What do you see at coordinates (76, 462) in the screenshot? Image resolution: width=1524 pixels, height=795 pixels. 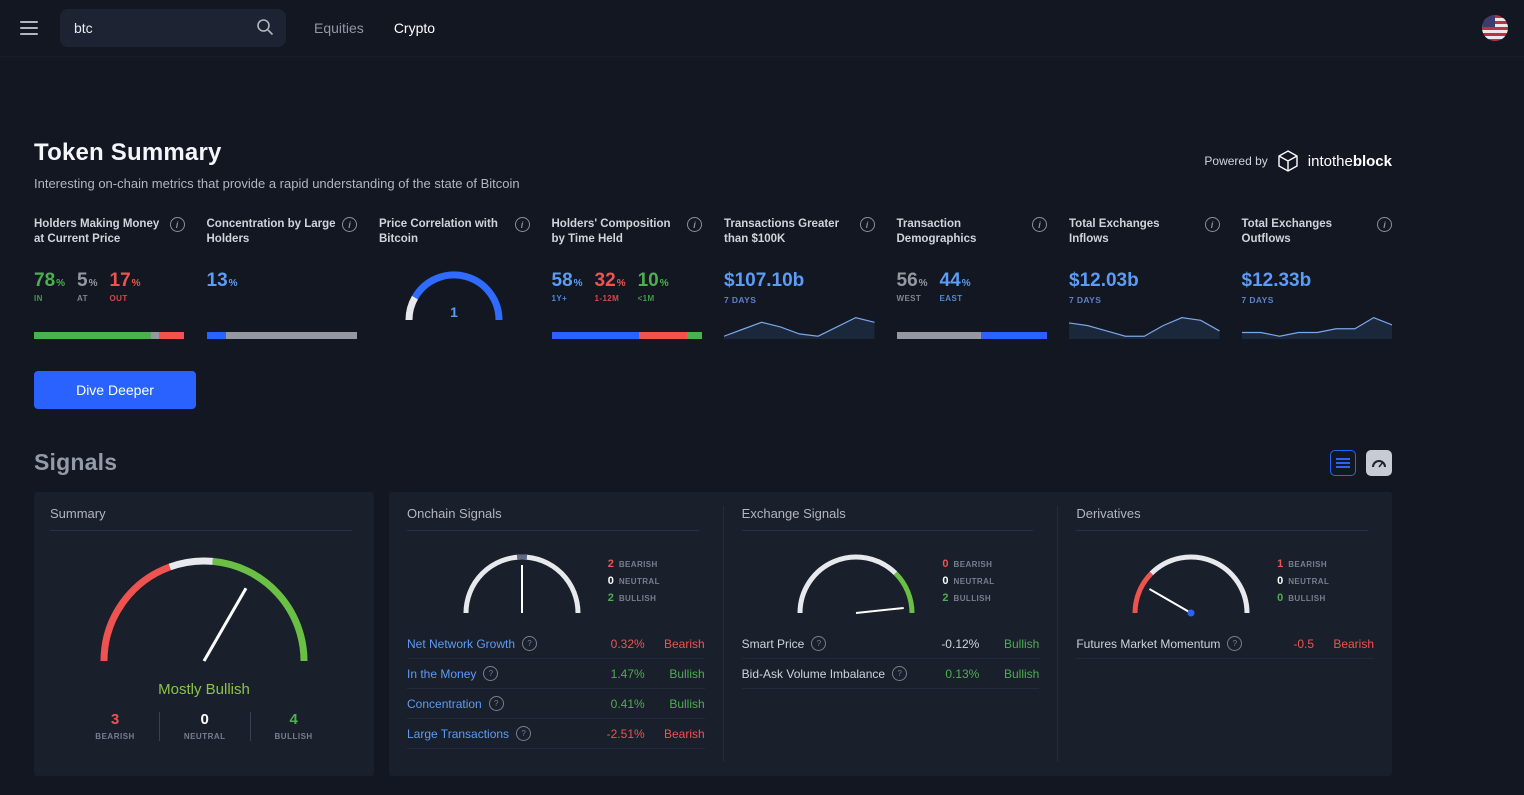 I see `signals-title: Signals` at bounding box center [76, 462].